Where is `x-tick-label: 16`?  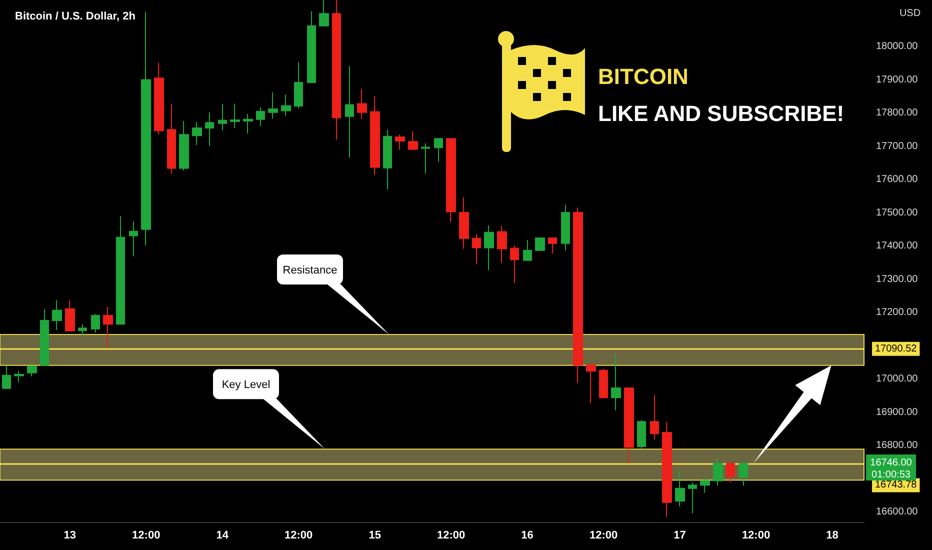
x-tick-label: 16 is located at coordinates (527, 536).